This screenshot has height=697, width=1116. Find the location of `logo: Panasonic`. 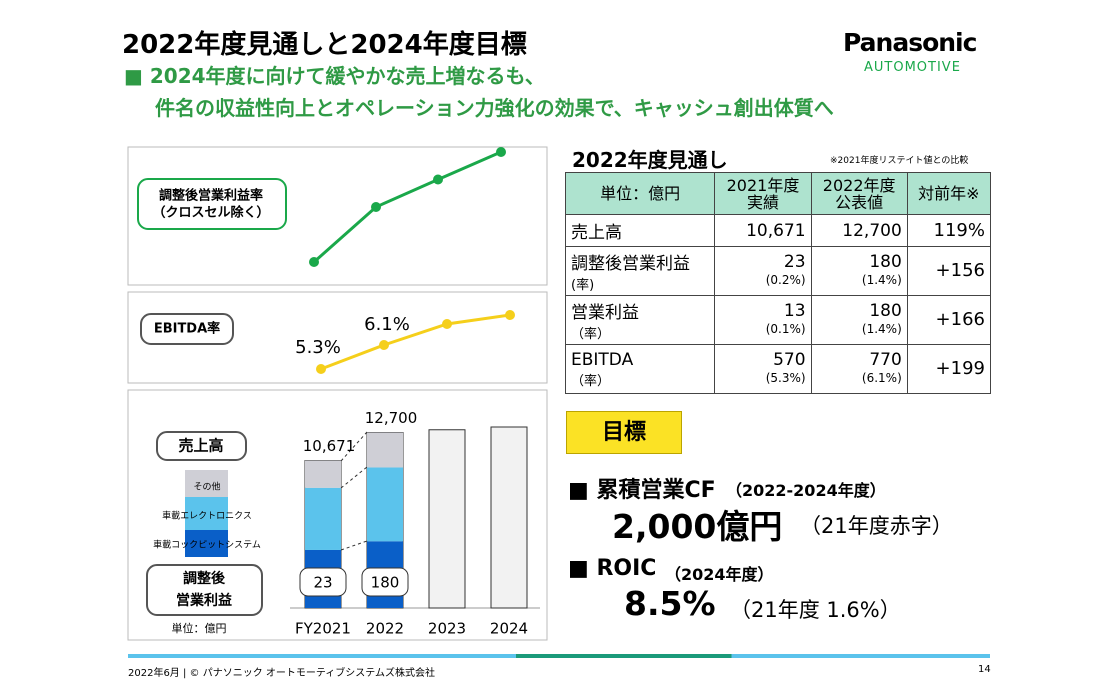

logo: Panasonic is located at coordinates (910, 42).